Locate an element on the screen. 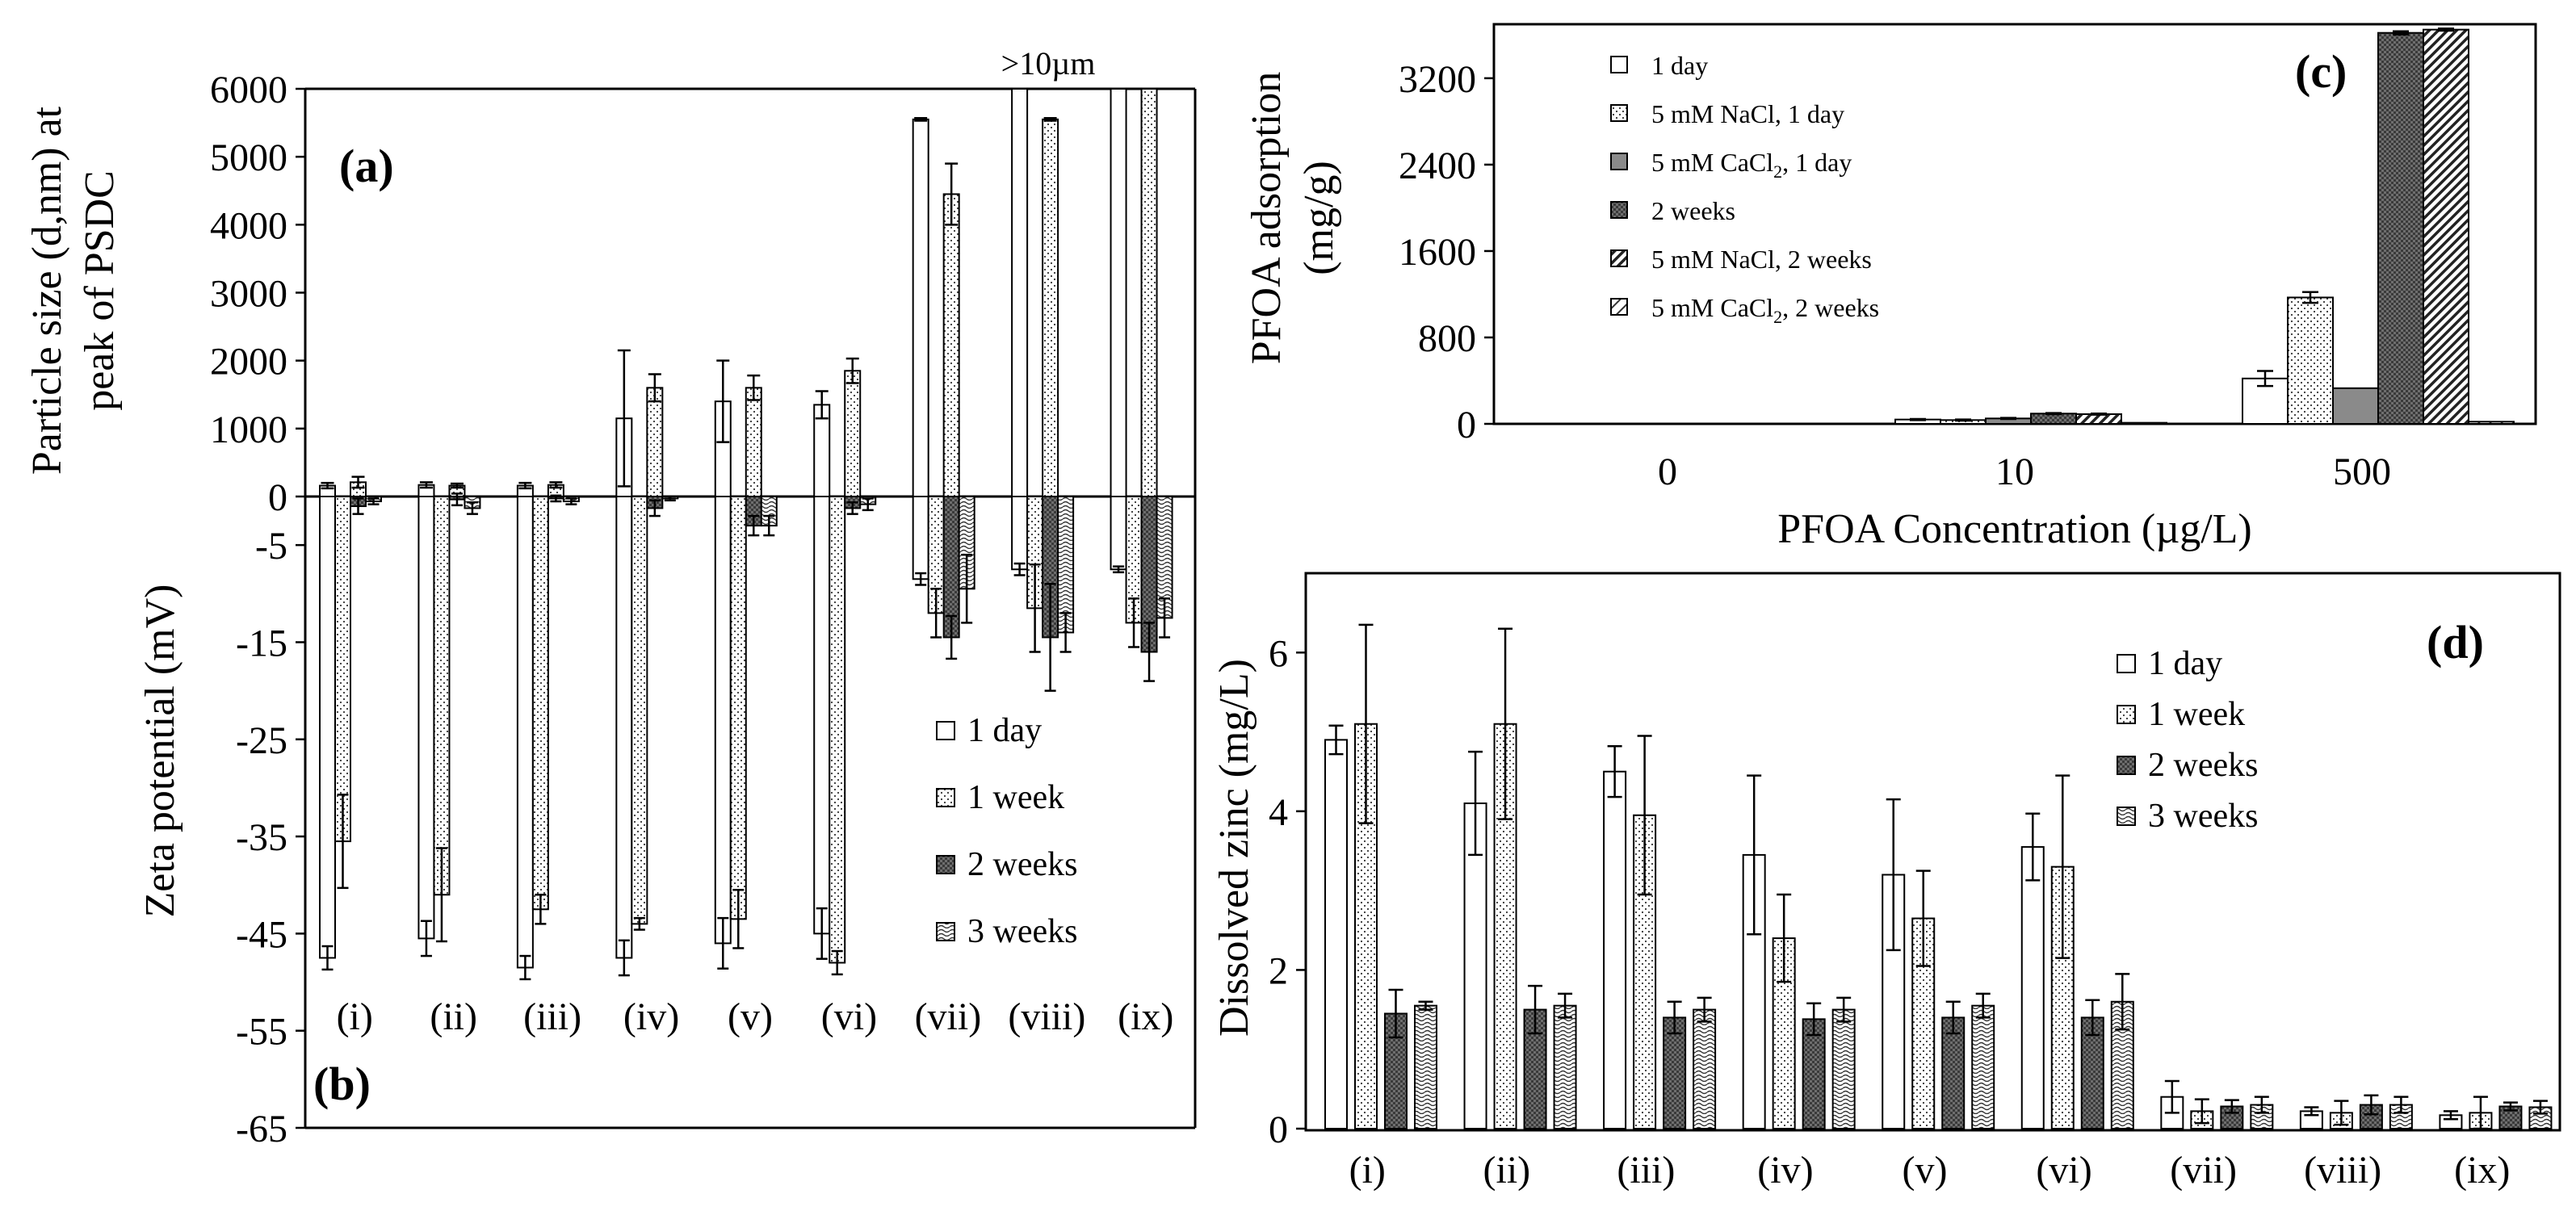 The height and width of the screenshot is (1211, 2576). legend-b-label: 2 weeks is located at coordinates (1022, 864).